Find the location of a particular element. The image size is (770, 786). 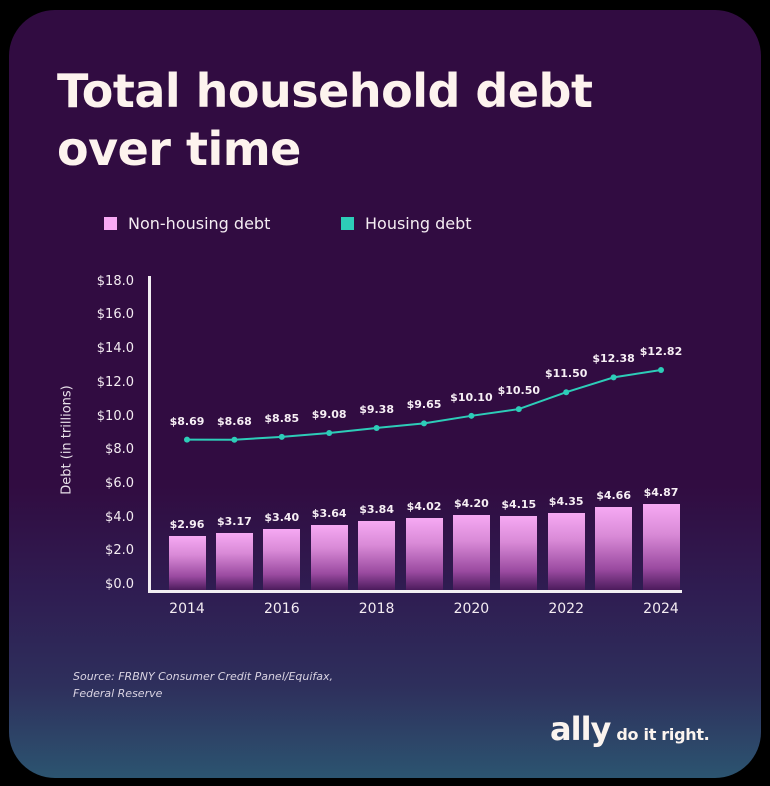

x-tick-label: 2020 is located at coordinates (471, 609).